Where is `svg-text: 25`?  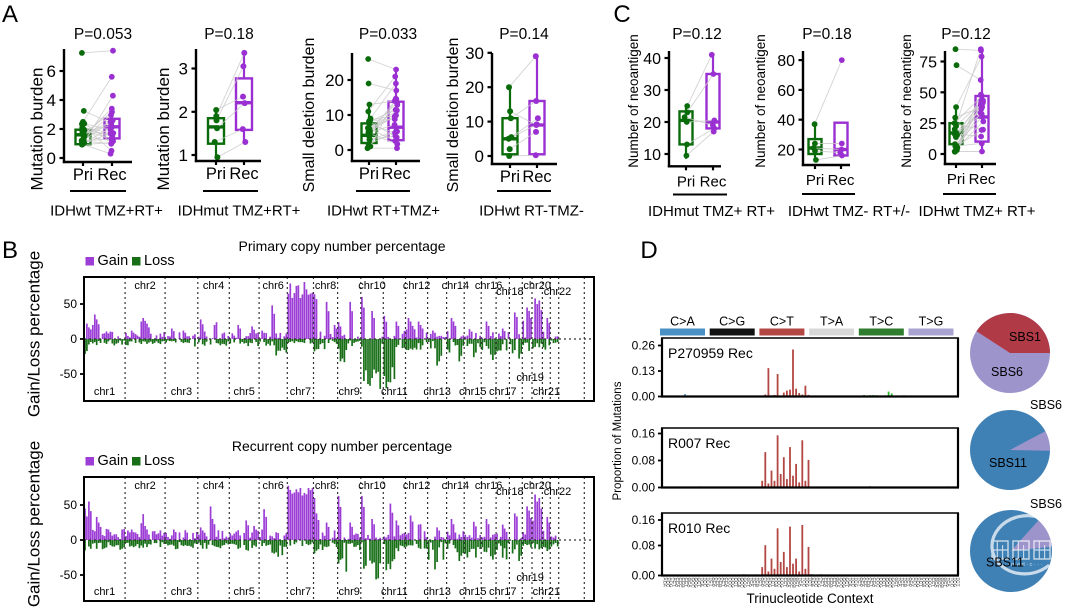 svg-text: 25 is located at coordinates (928, 124).